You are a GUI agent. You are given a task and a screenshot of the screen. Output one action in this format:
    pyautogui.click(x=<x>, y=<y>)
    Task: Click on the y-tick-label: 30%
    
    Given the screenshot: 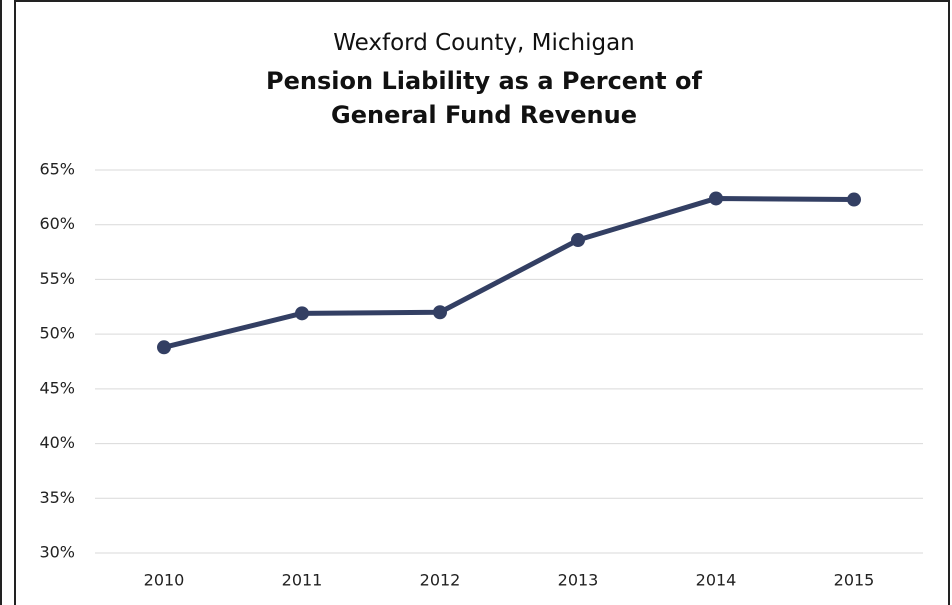 What is the action you would take?
    pyautogui.click(x=57, y=552)
    